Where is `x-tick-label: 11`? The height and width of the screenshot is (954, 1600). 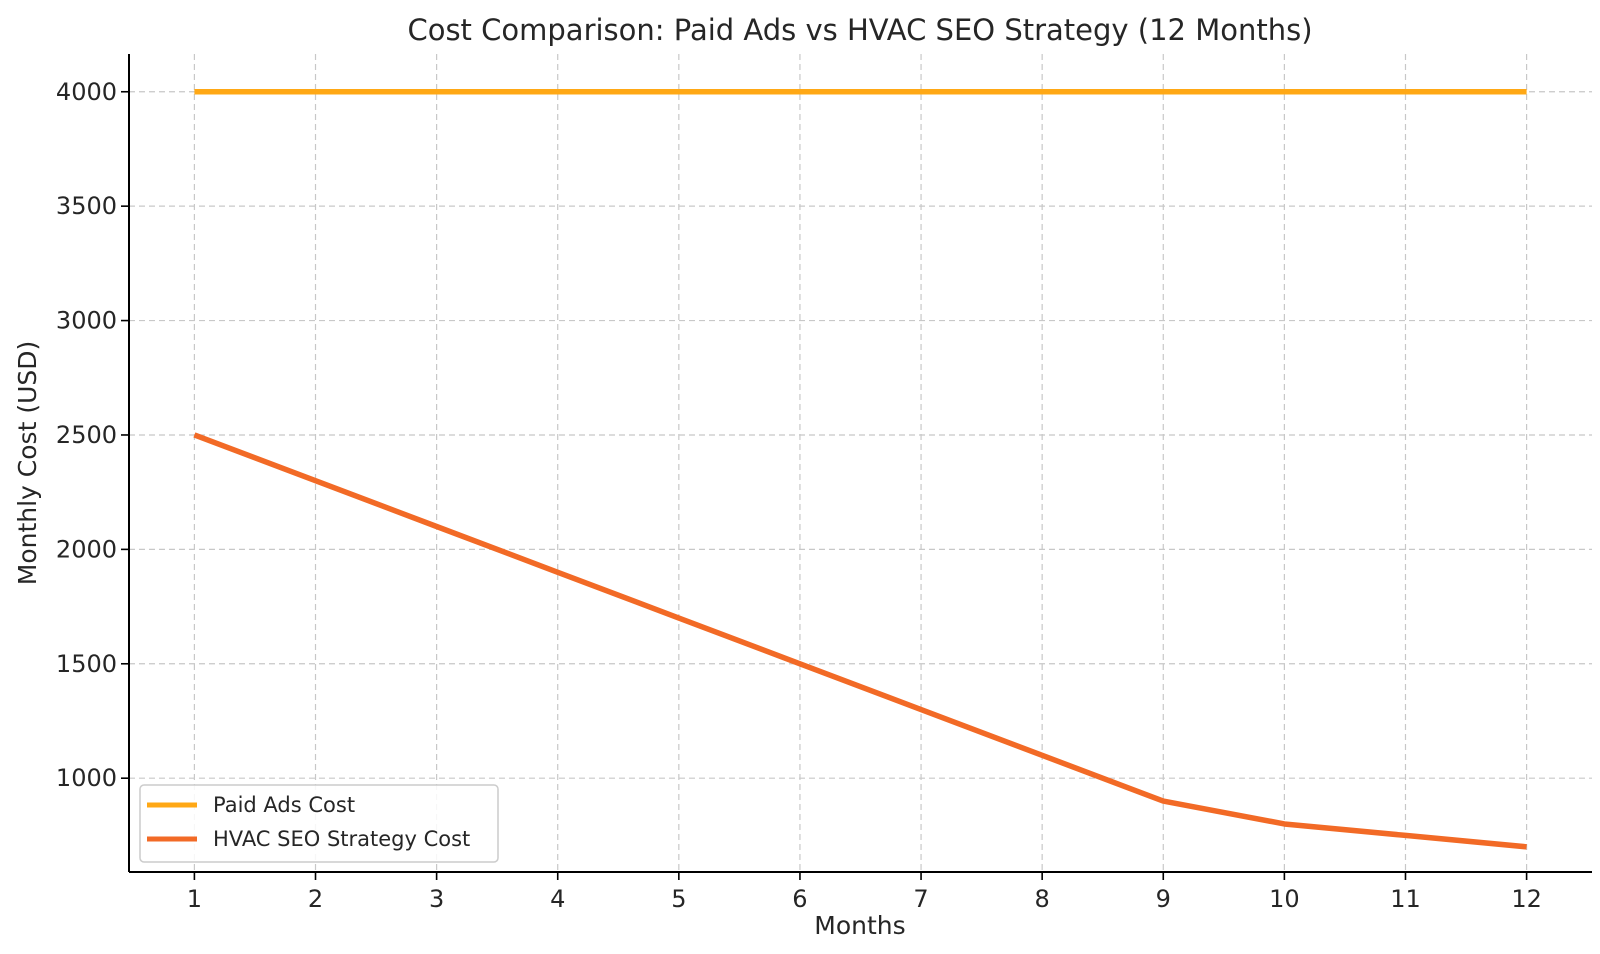
x-tick-label: 11 is located at coordinates (1405, 899).